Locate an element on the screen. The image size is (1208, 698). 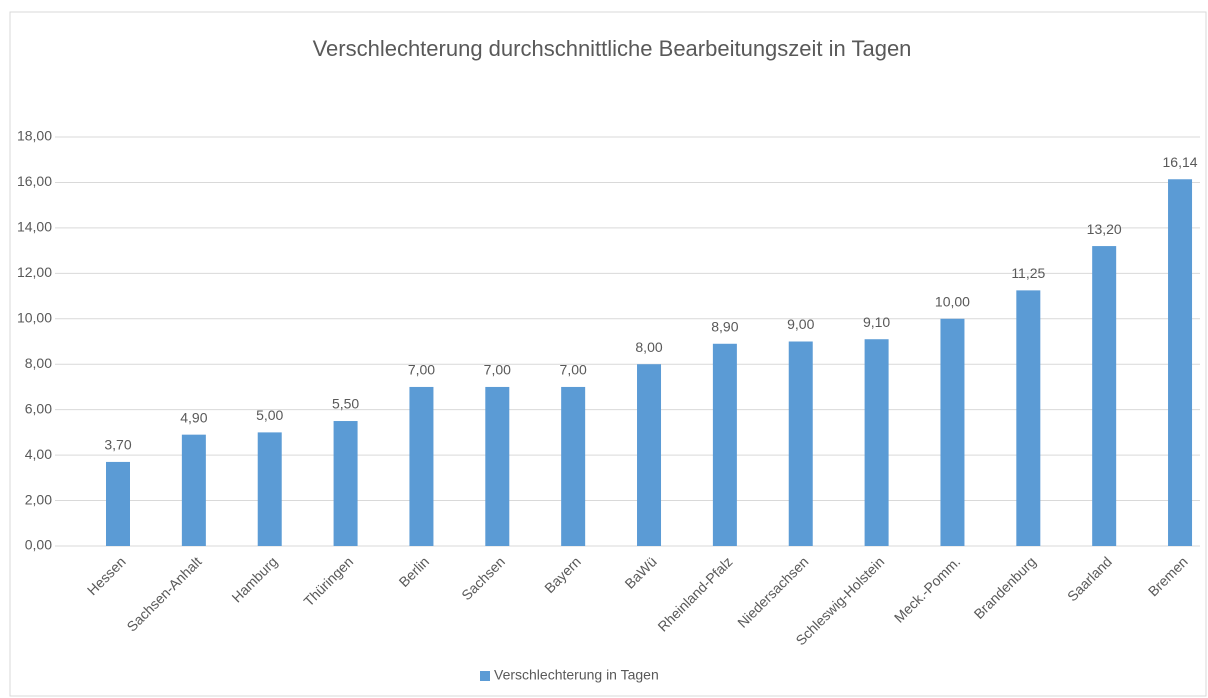
data-label: 16,14 is located at coordinates (1180, 162).